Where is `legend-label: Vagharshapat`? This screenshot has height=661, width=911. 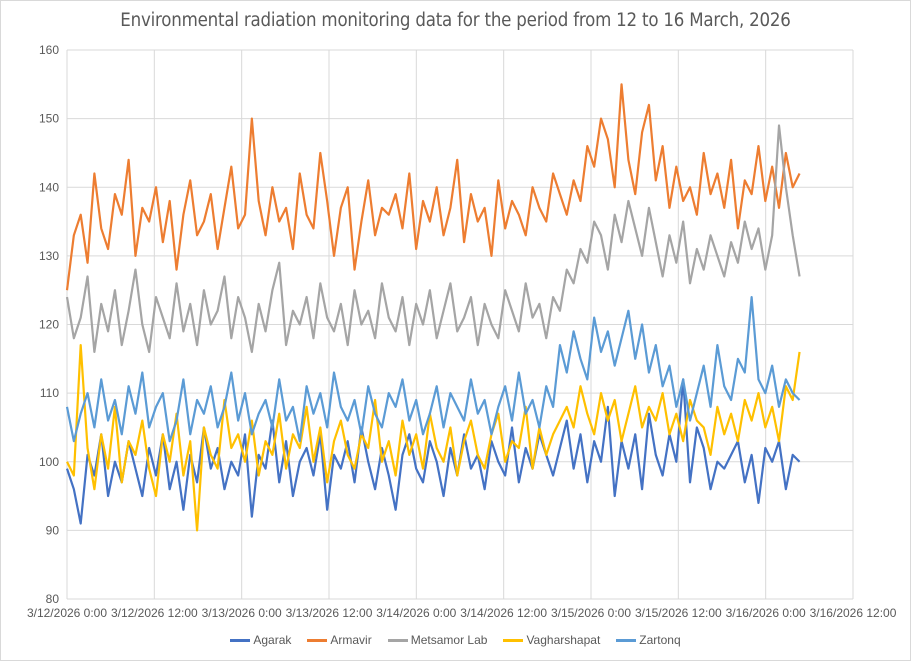
legend-label: Vagharshapat is located at coordinates (563, 640).